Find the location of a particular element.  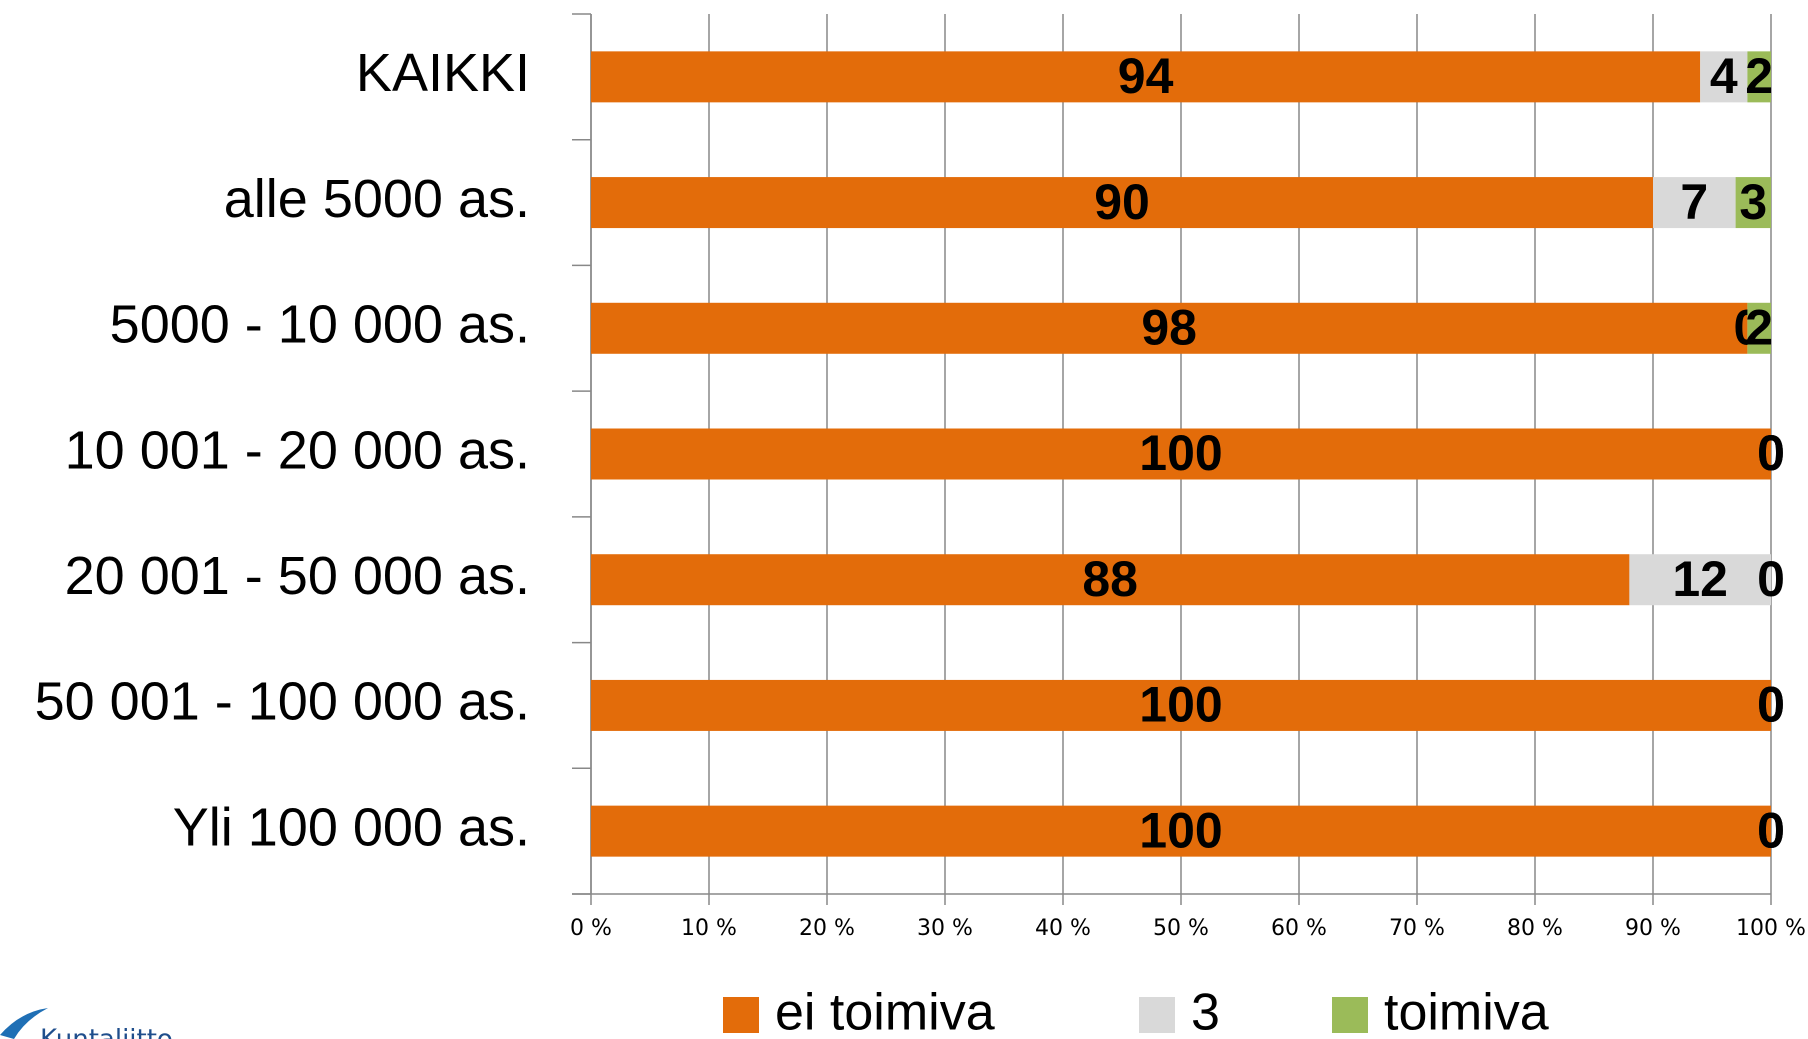

legend-label: toimiva is located at coordinates (1466, 1011).